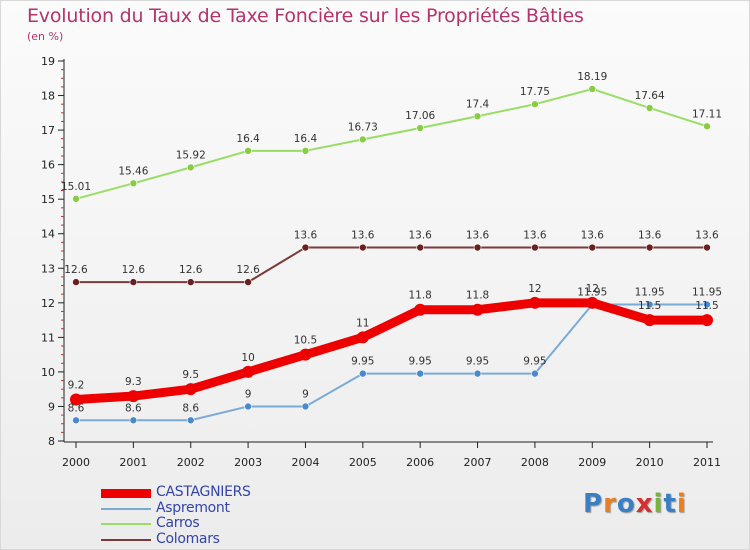 Image resolution: width=750 pixels, height=550 pixels. I want to click on y-tick-label: 17, so click(48, 130).